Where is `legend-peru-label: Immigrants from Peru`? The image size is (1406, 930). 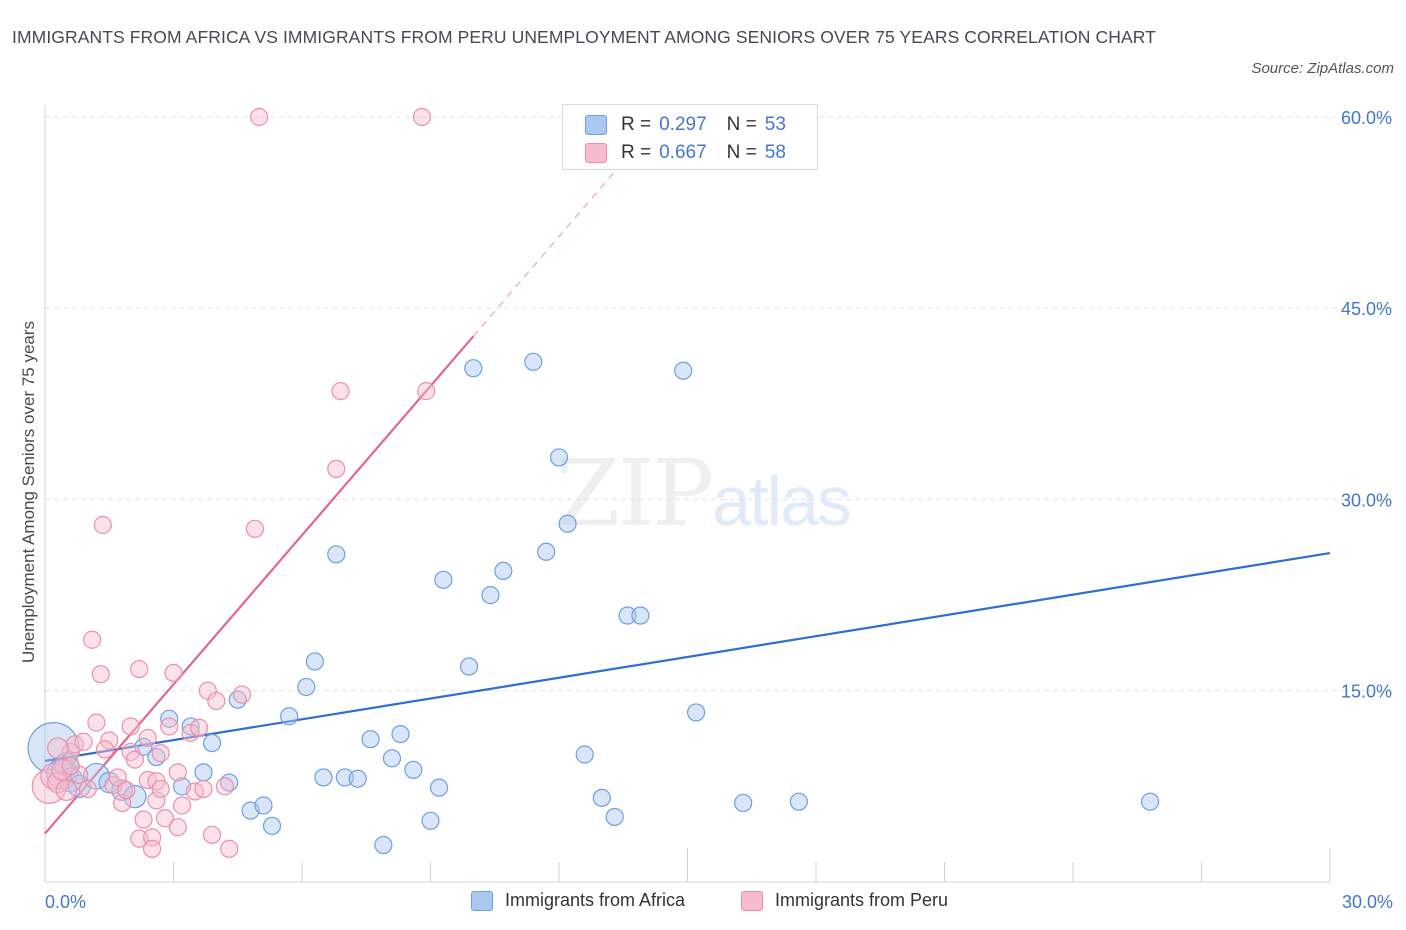 legend-peru-label: Immigrants from Peru is located at coordinates (862, 900).